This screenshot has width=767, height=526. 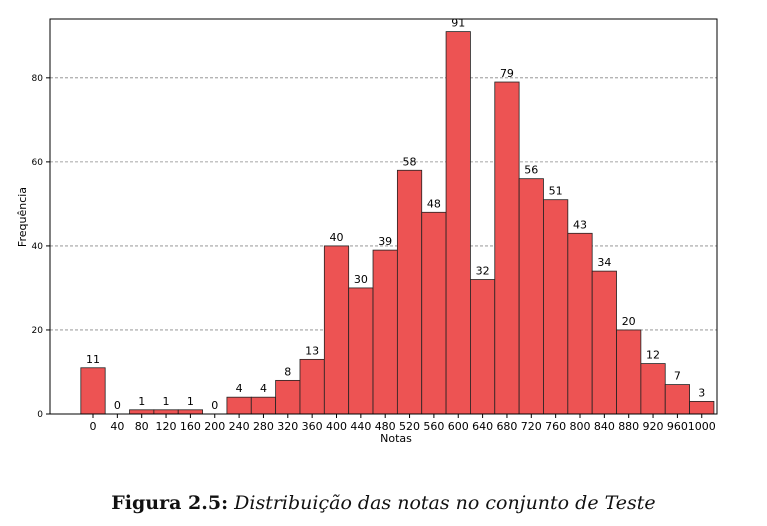 What do you see at coordinates (361, 279) in the screenshot?
I see `bar-value-label: 30` at bounding box center [361, 279].